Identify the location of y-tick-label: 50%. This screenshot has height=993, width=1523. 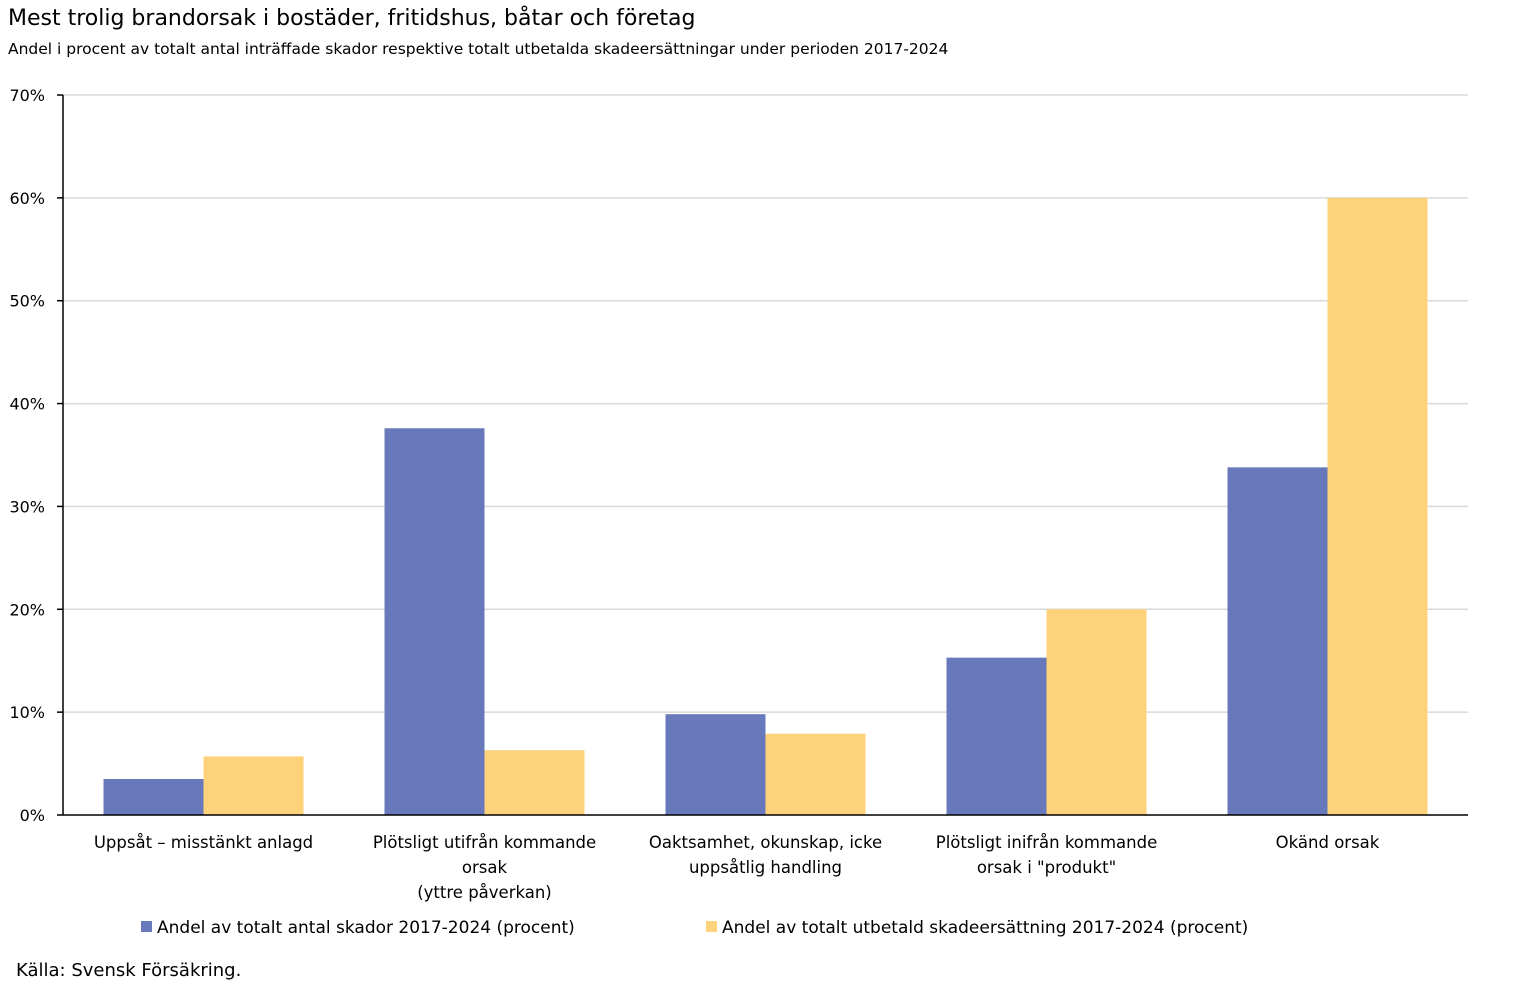
(27, 301).